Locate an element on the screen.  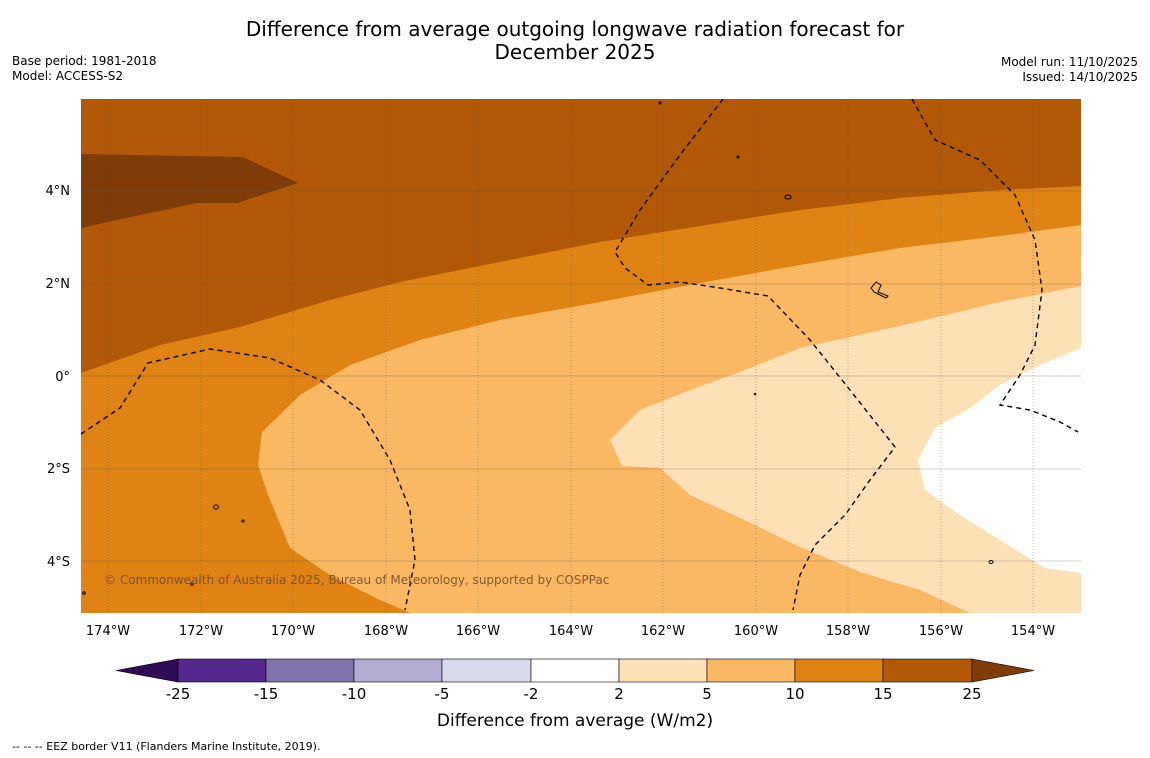
lon-label: 174°W is located at coordinates (108, 631).